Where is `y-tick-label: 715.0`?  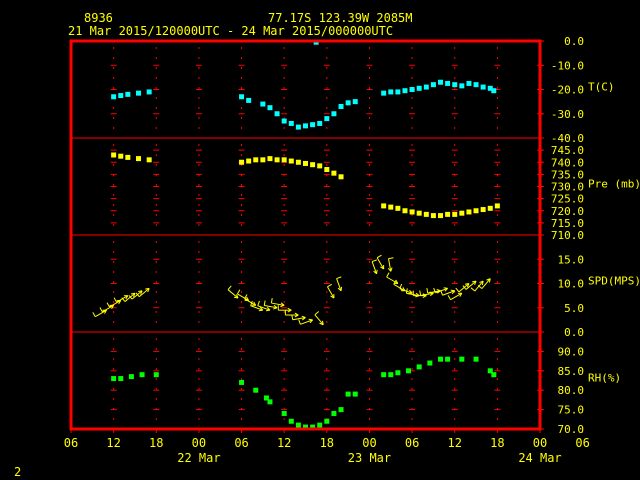
y-tick-label: 715.0 is located at coordinates (567, 223).